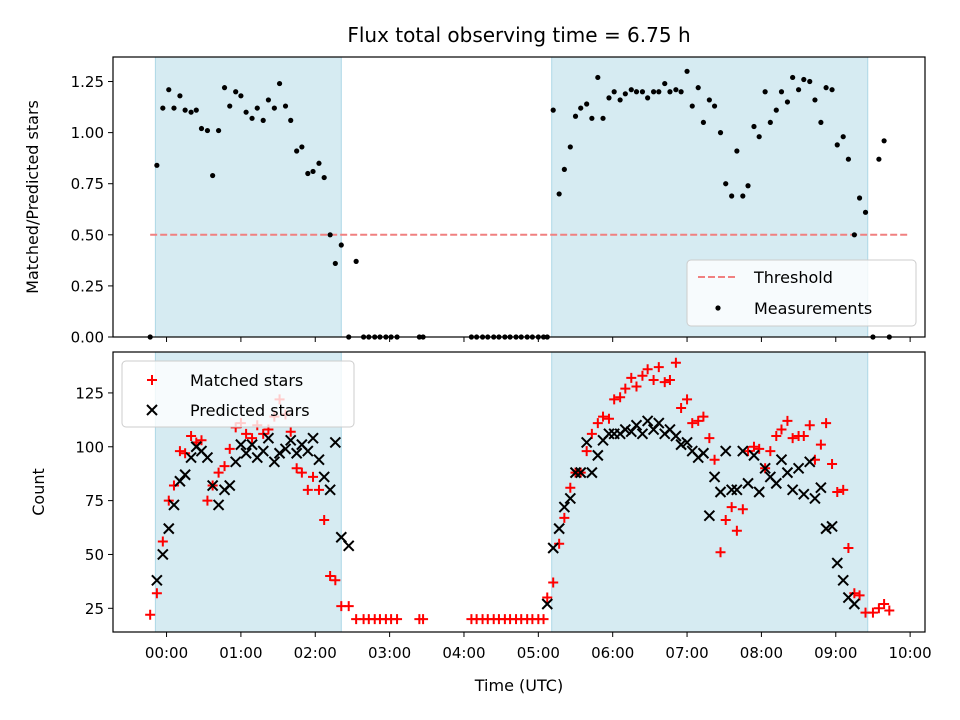 This screenshot has width=960, height=720. Describe the element at coordinates (87, 133) in the screenshot. I see `top-y-tick-label: 1.00` at that location.